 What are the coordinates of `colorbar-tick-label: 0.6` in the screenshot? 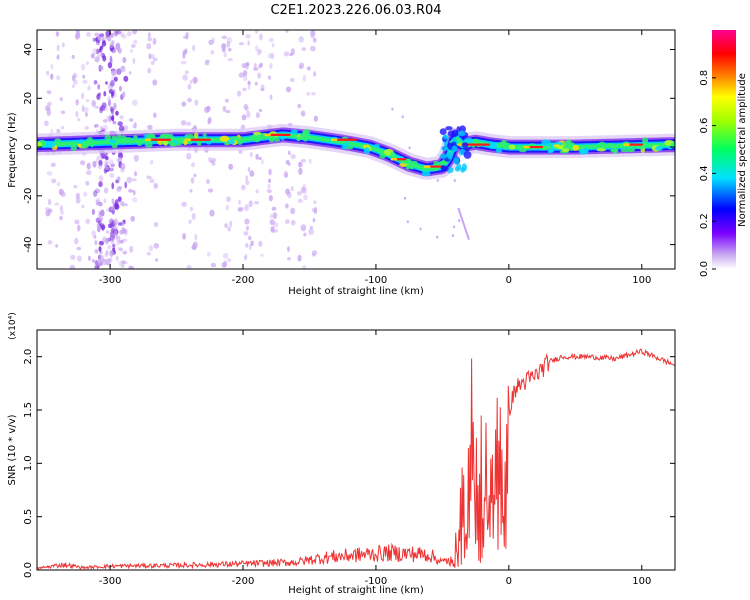 It's located at (704, 126).